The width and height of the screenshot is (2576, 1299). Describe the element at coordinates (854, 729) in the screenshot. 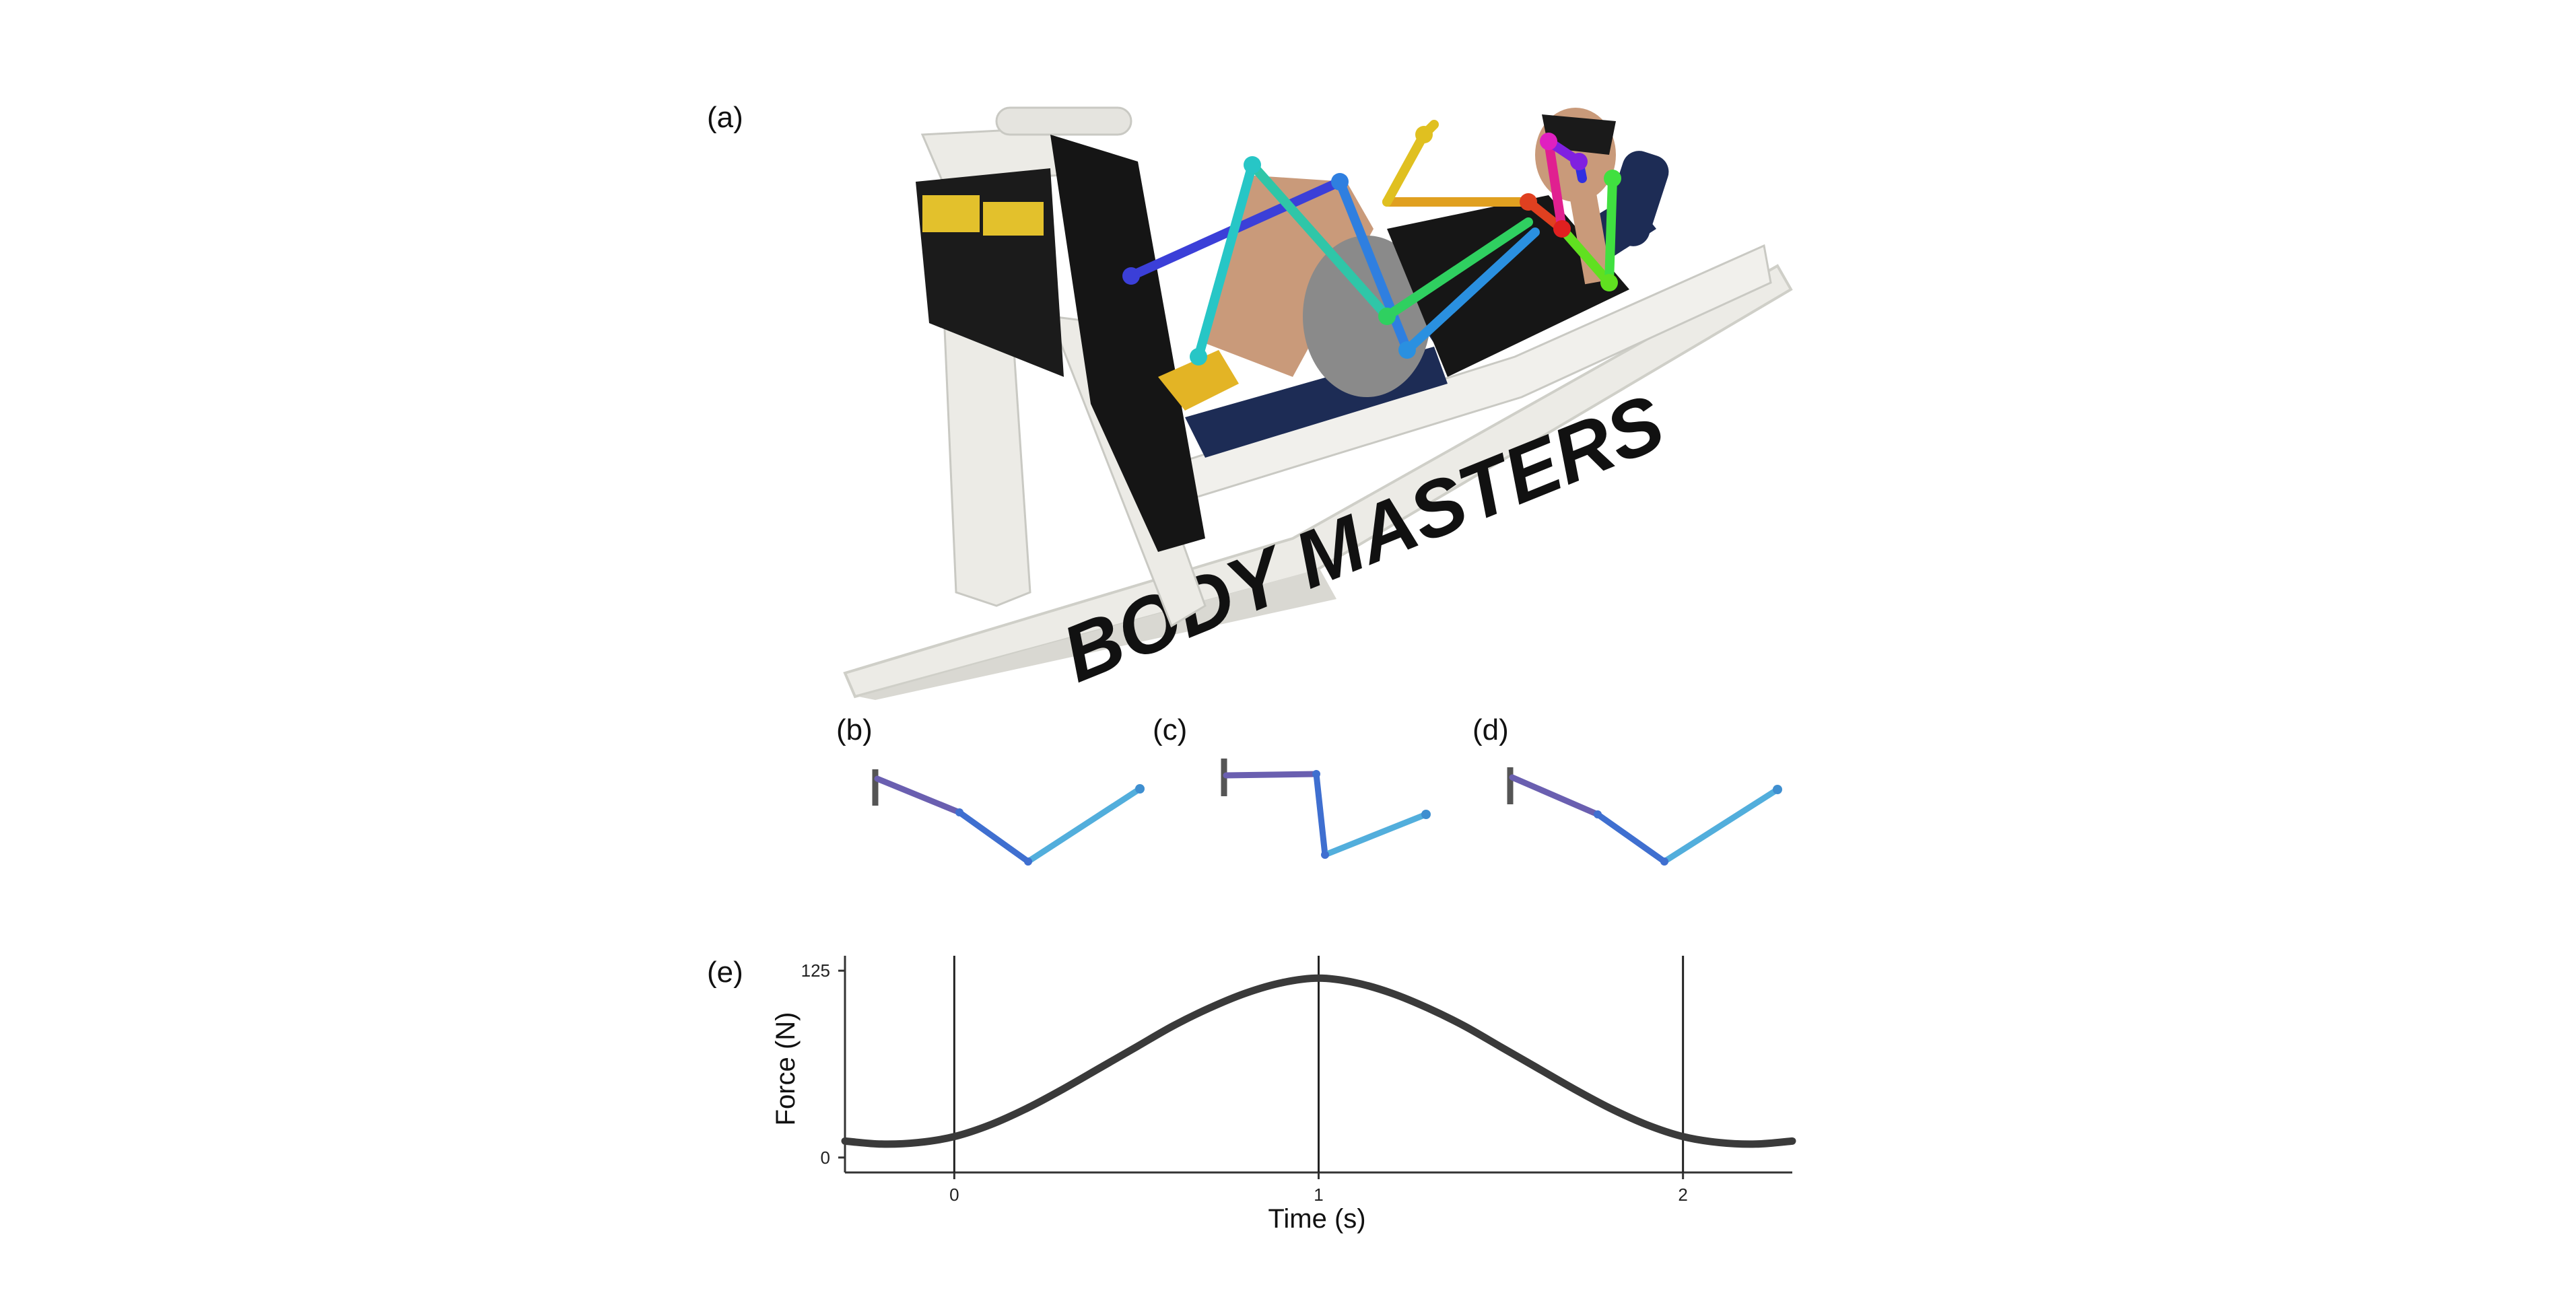

I see `panel-label-b: (b)` at that location.